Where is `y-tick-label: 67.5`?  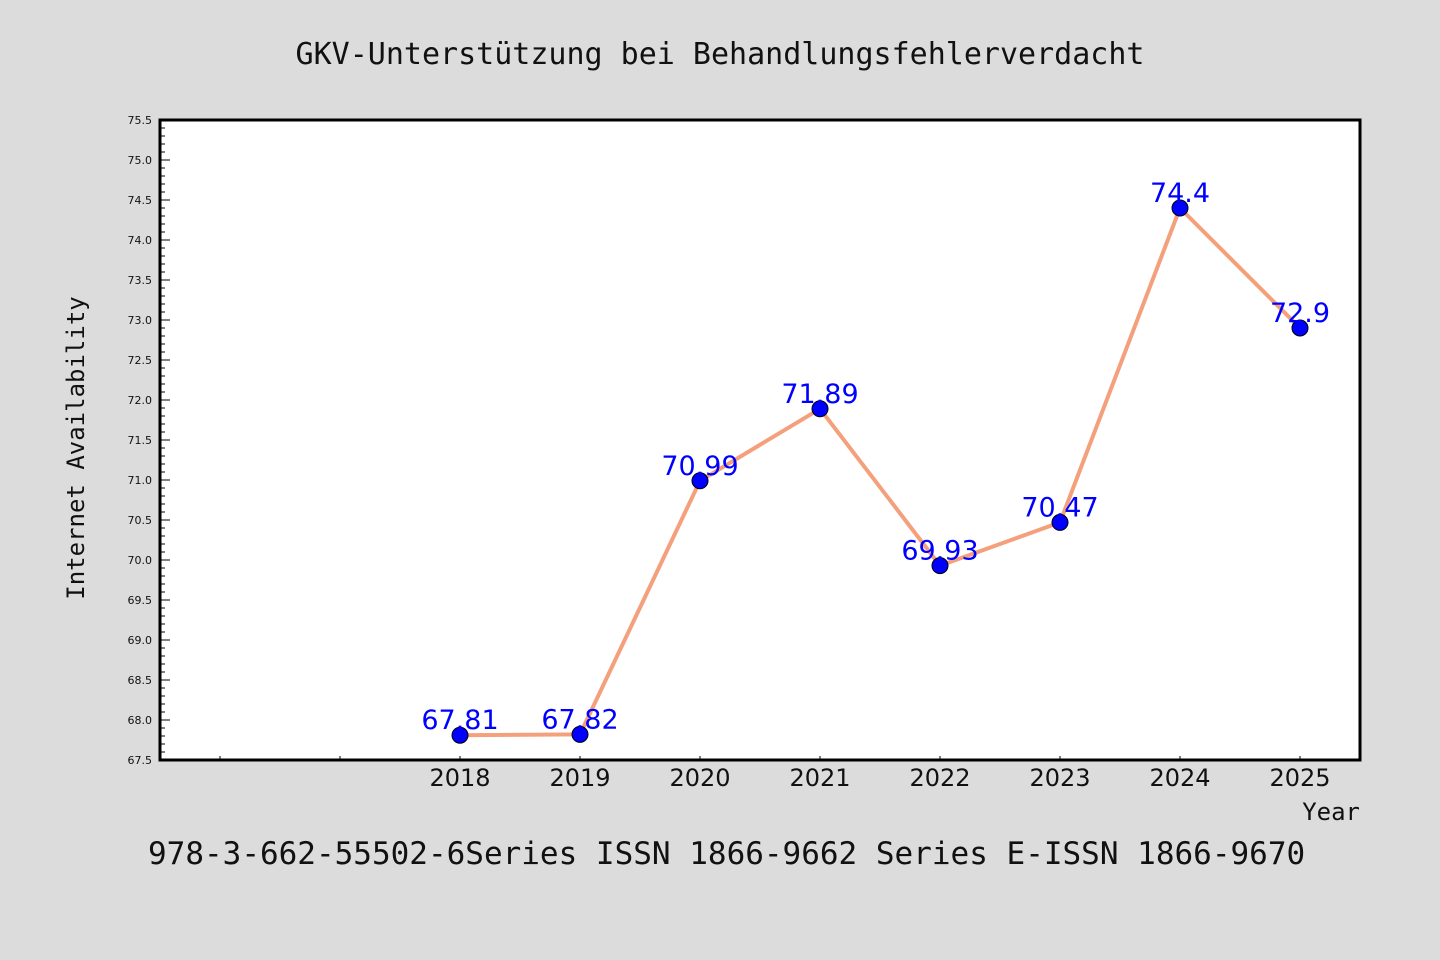
y-tick-label: 67.5 is located at coordinates (140, 760).